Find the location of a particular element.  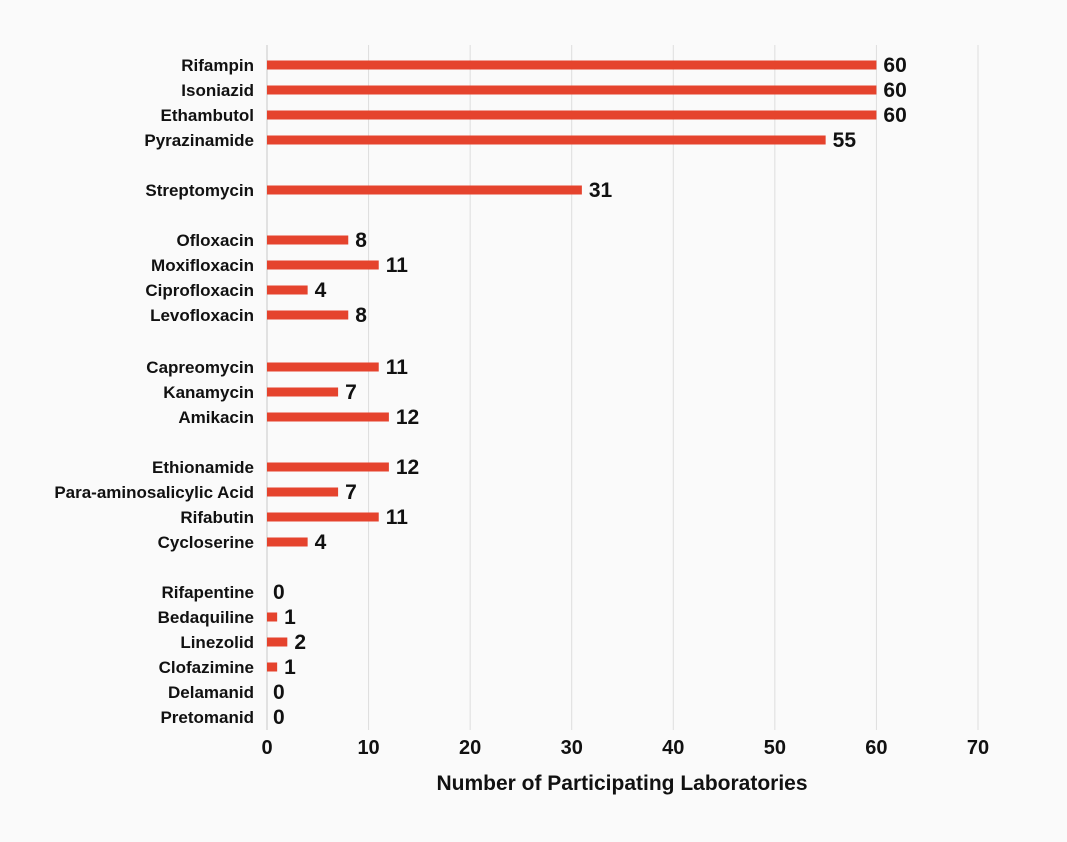

category-label: Delamanid is located at coordinates (211, 692).